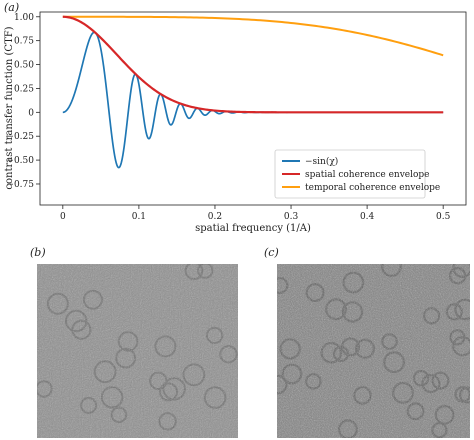  What do you see at coordinates (23, 101) in the screenshot?
I see `y-axis-ticks: 1.00 0.75 0.50 0.25 0 −0.25 −0.50 −0.75` at bounding box center [23, 101].